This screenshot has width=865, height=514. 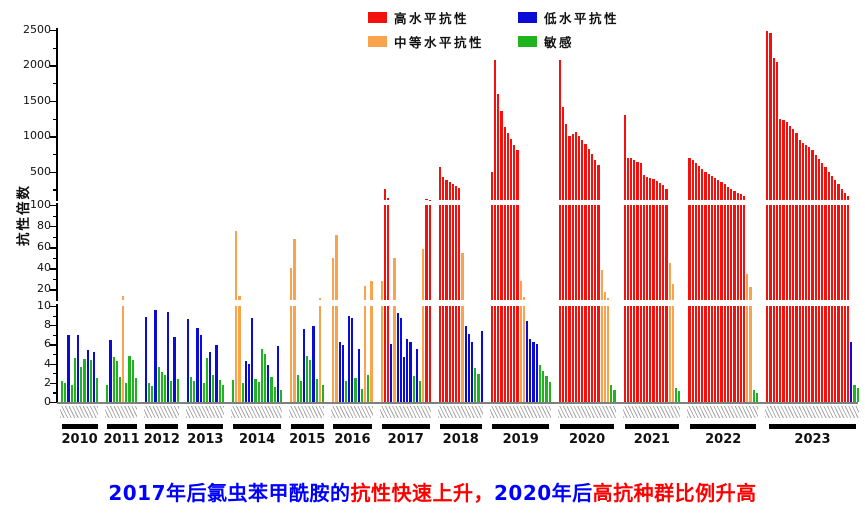 What do you see at coordinates (405, 238) in the screenshot?
I see `year-group-2017: 2017` at bounding box center [405, 238].